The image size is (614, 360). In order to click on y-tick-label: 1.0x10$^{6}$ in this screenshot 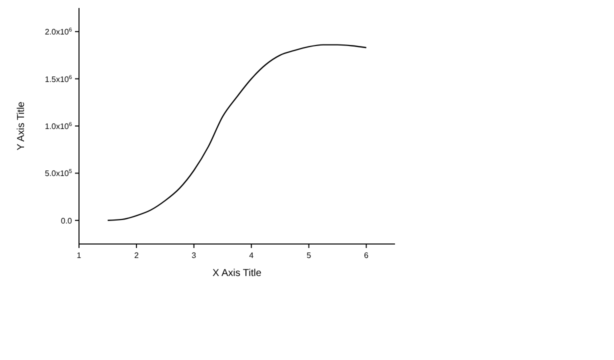, I will do `click(58, 126)`.